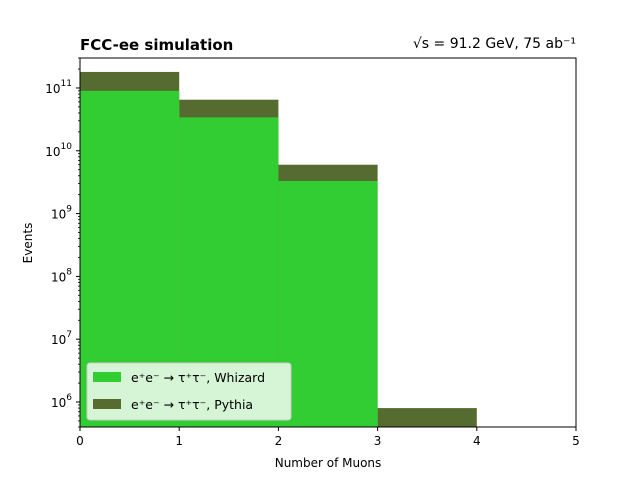 Image resolution: width=640 pixels, height=484 pixels. I want to click on x-tick-label: 5, so click(576, 441).